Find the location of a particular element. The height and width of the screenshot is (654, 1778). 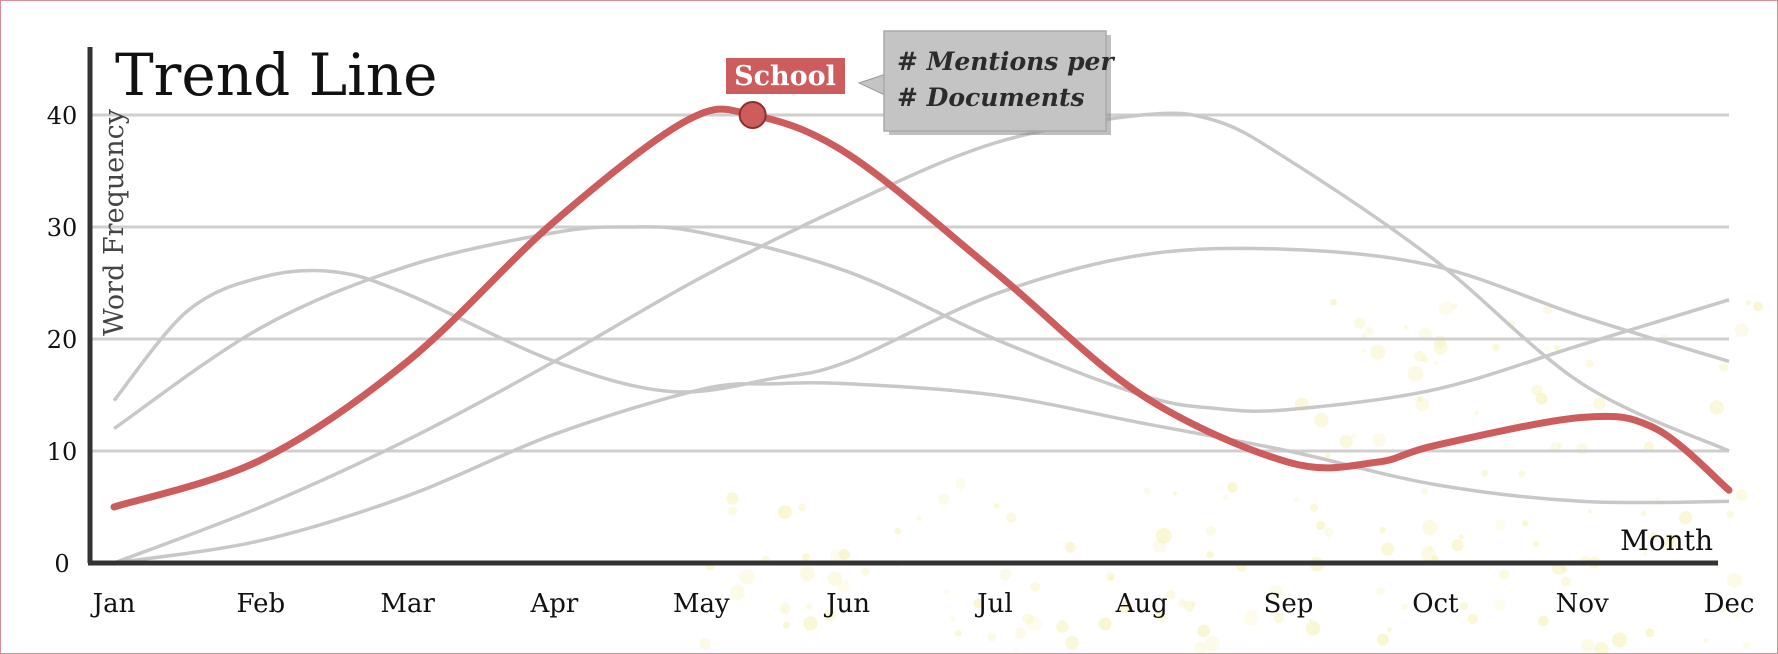

y-tick-label: 0 is located at coordinates (61, 564).